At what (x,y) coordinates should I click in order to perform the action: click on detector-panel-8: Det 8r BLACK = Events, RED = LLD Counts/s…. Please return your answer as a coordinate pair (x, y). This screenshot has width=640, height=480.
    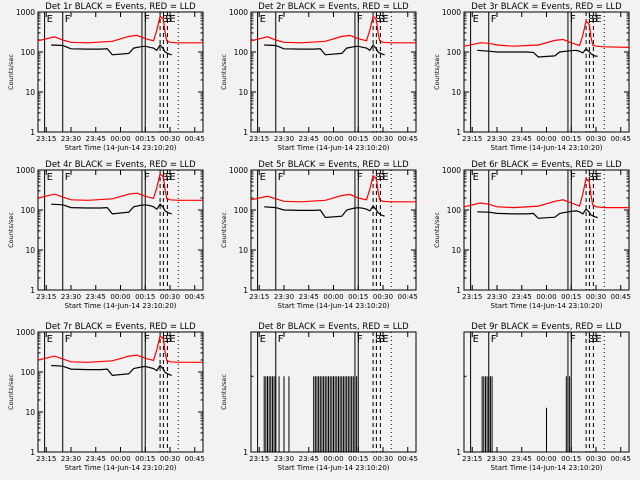
    Looking at the image, I should click on (319, 397).